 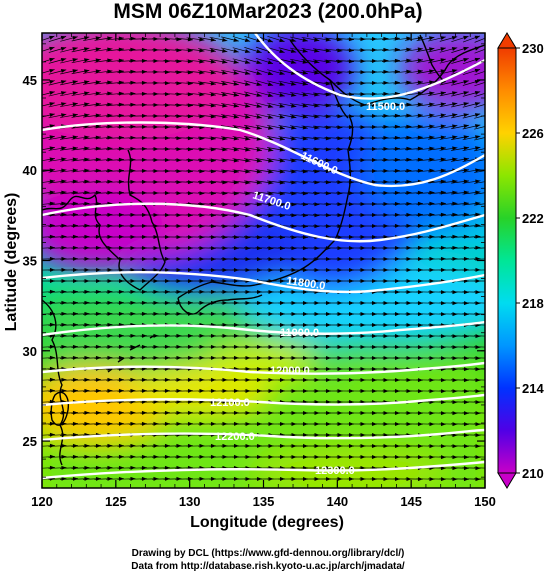 I want to click on colorbar-tick-label: 210, so click(x=533, y=473).